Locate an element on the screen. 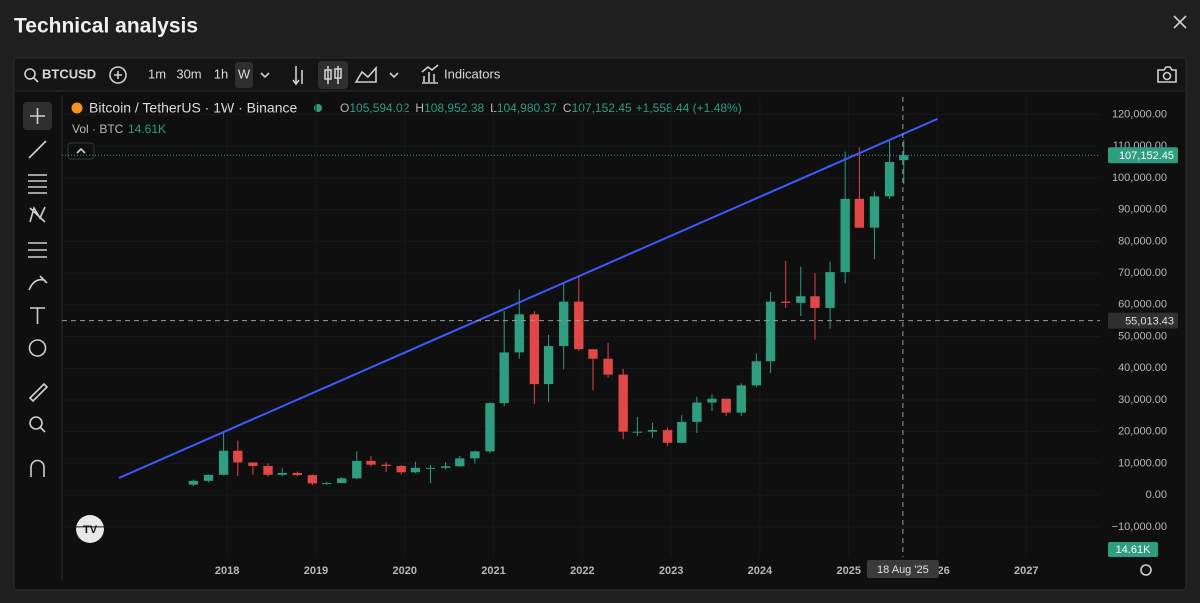  last-price-box is located at coordinates (1143, 155).